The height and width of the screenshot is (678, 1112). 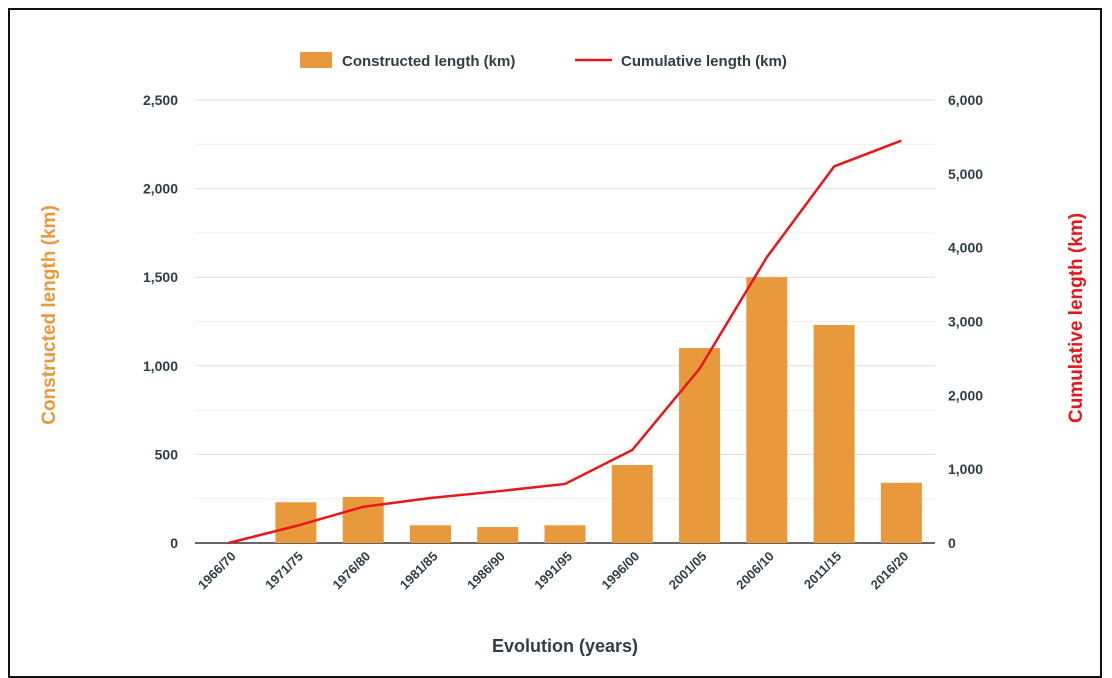 What do you see at coordinates (565, 534) in the screenshot?
I see `bar-1991/95` at bounding box center [565, 534].